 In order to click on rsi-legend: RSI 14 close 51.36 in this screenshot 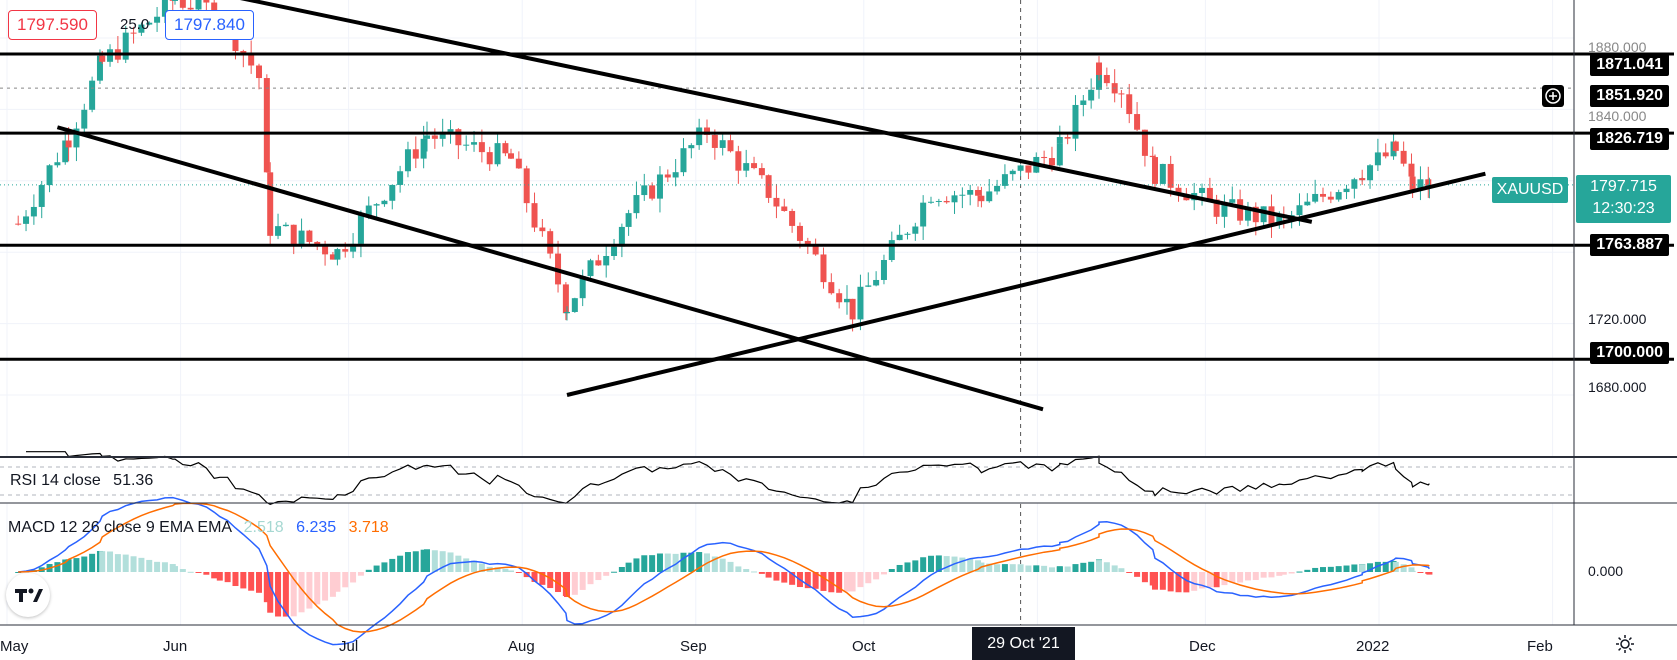, I will do `click(82, 481)`.